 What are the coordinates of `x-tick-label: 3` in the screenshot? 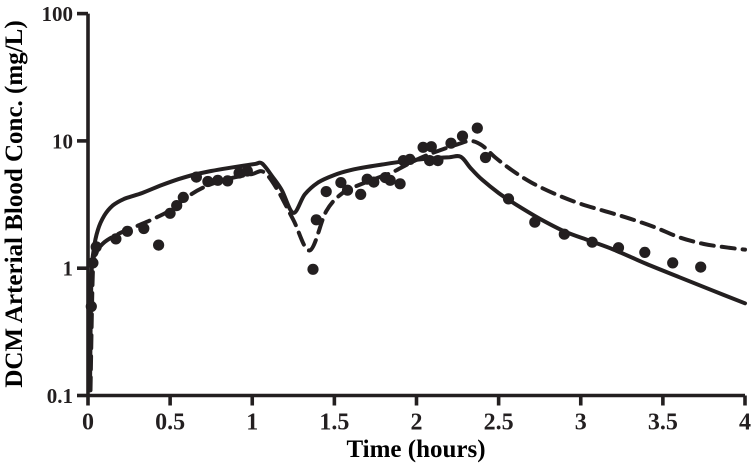 It's located at (581, 423).